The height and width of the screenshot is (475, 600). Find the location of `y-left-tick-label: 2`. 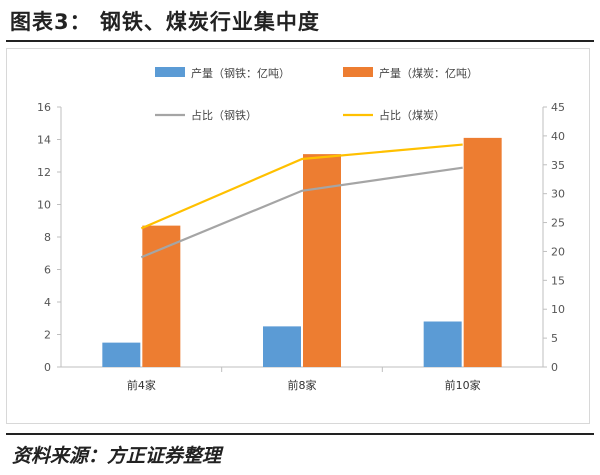

y-left-tick-label: 2 is located at coordinates (47, 335).